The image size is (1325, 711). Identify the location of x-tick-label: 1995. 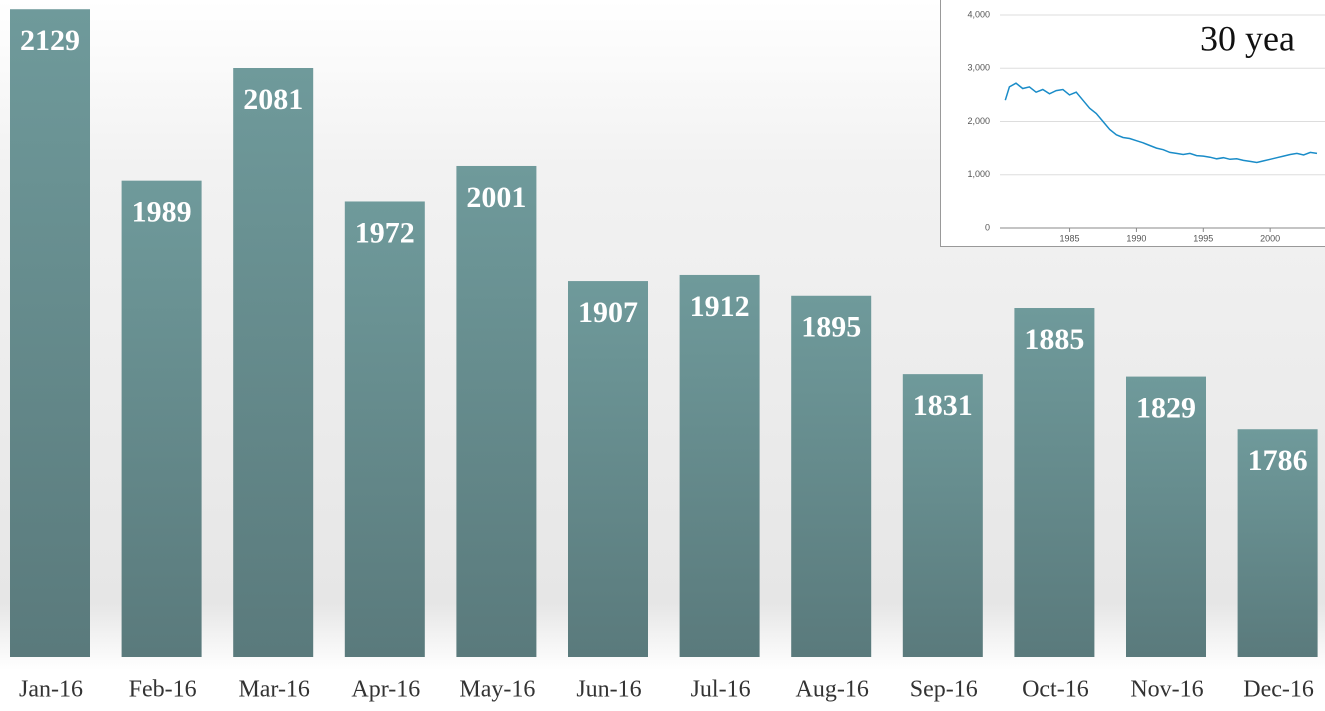
(1203, 238).